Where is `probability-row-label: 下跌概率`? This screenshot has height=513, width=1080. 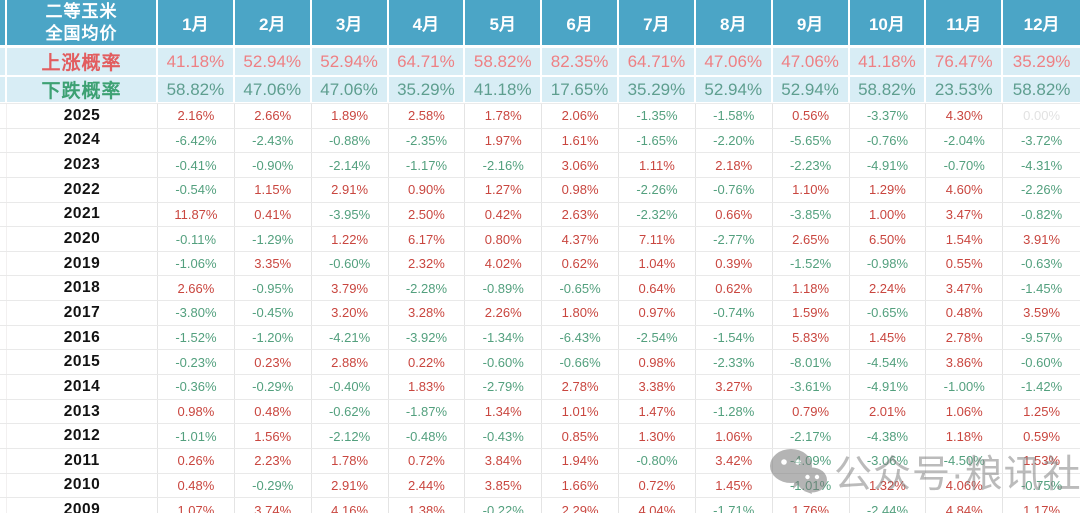 probability-row-label: 下跌概率 is located at coordinates (82, 89).